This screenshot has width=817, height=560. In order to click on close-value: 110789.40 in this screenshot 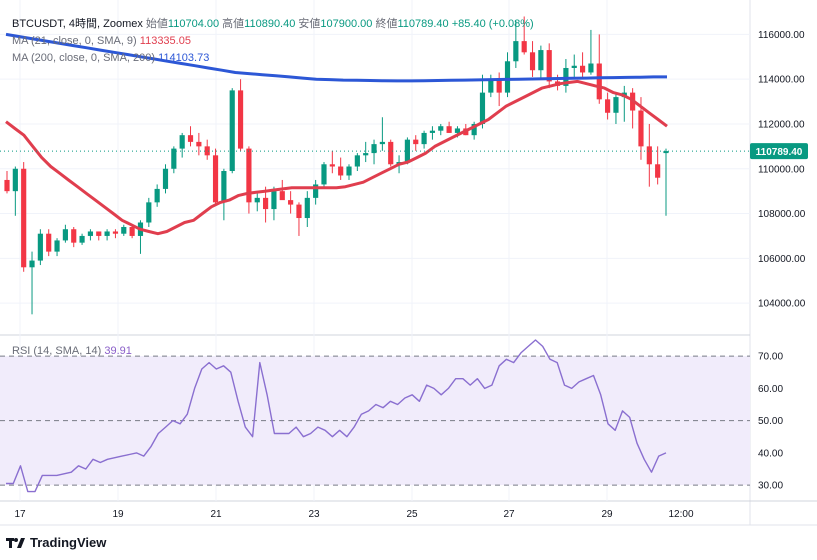, I will do `click(423, 24)`.